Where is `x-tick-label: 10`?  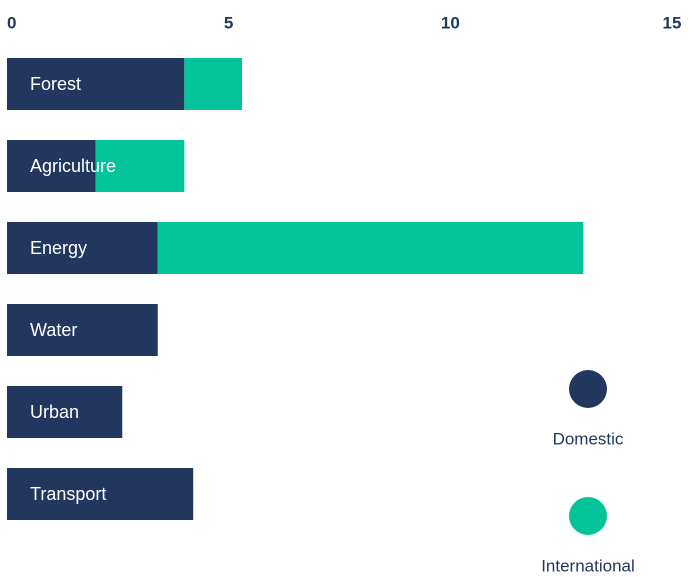 x-tick-label: 10 is located at coordinates (450, 22).